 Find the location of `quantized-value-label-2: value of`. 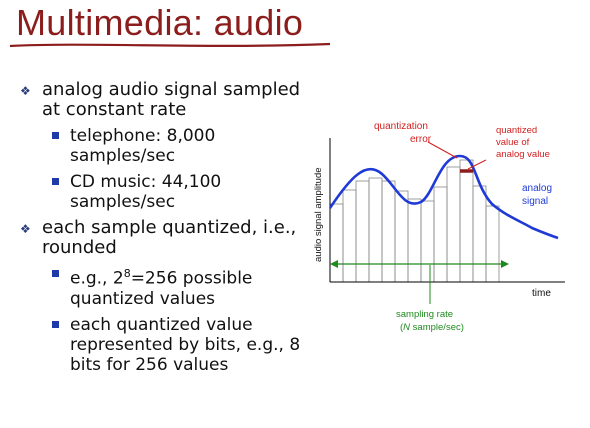

quantized-value-label-2: value of is located at coordinates (513, 142).